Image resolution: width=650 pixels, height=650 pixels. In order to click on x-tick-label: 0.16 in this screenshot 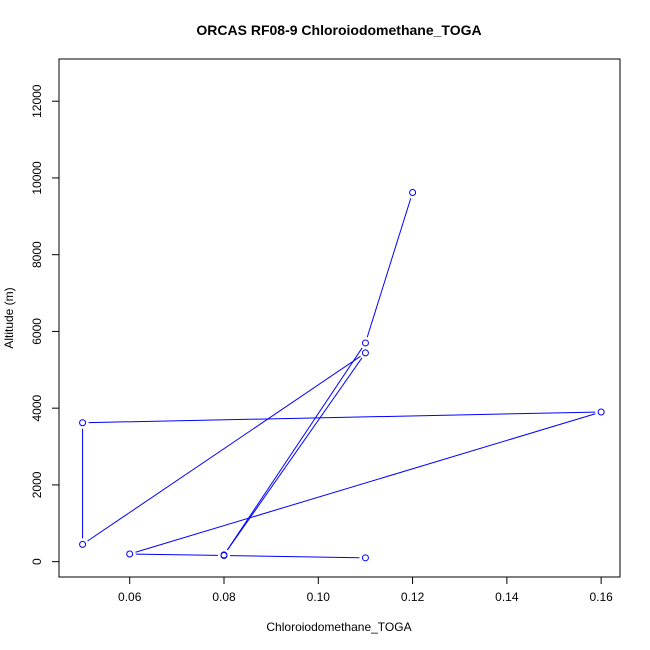, I will do `click(601, 597)`.